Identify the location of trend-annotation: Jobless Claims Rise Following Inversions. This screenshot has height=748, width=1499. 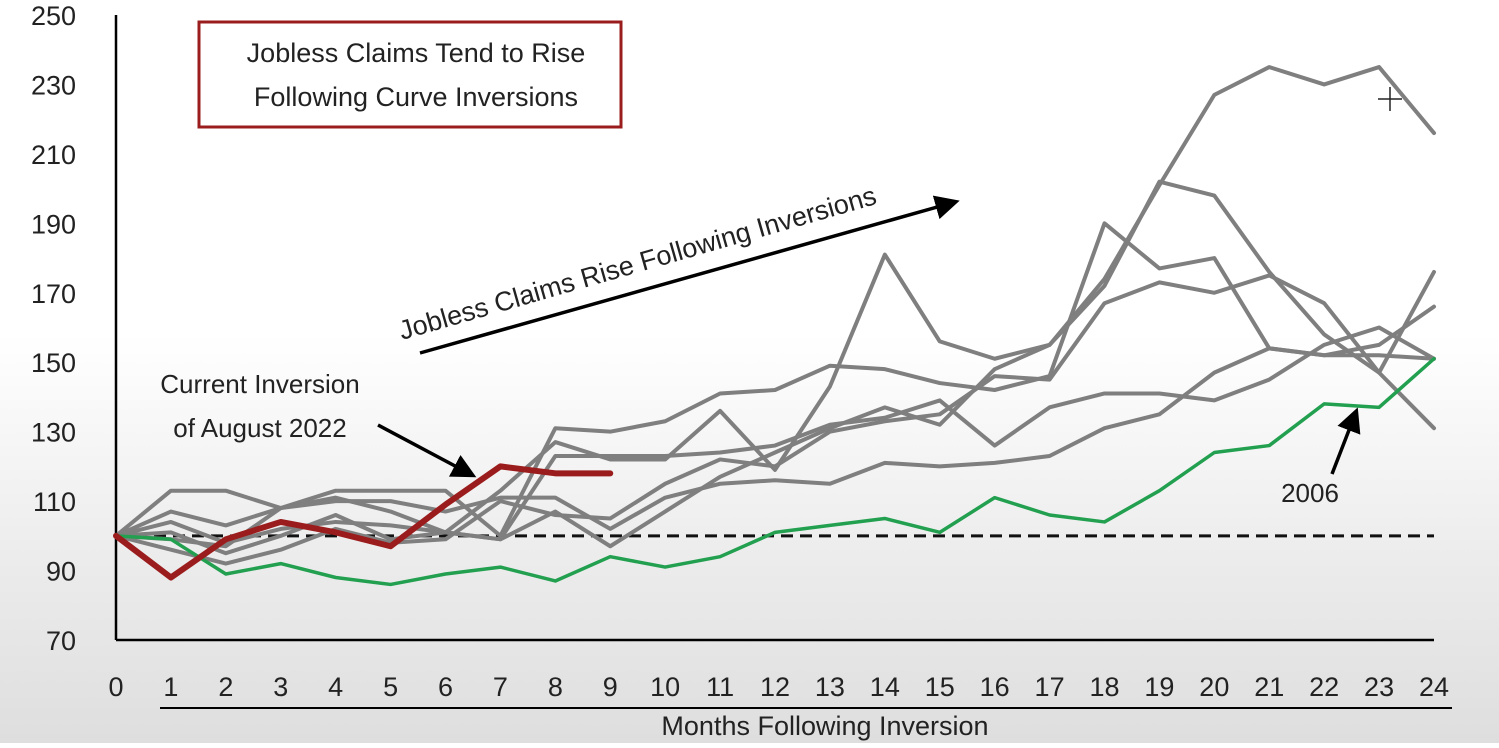
(637, 262).